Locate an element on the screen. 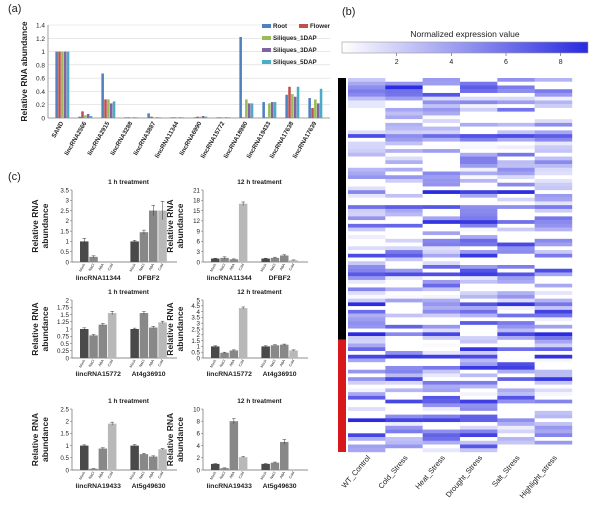  bar-Root is located at coordinates (263, 110).